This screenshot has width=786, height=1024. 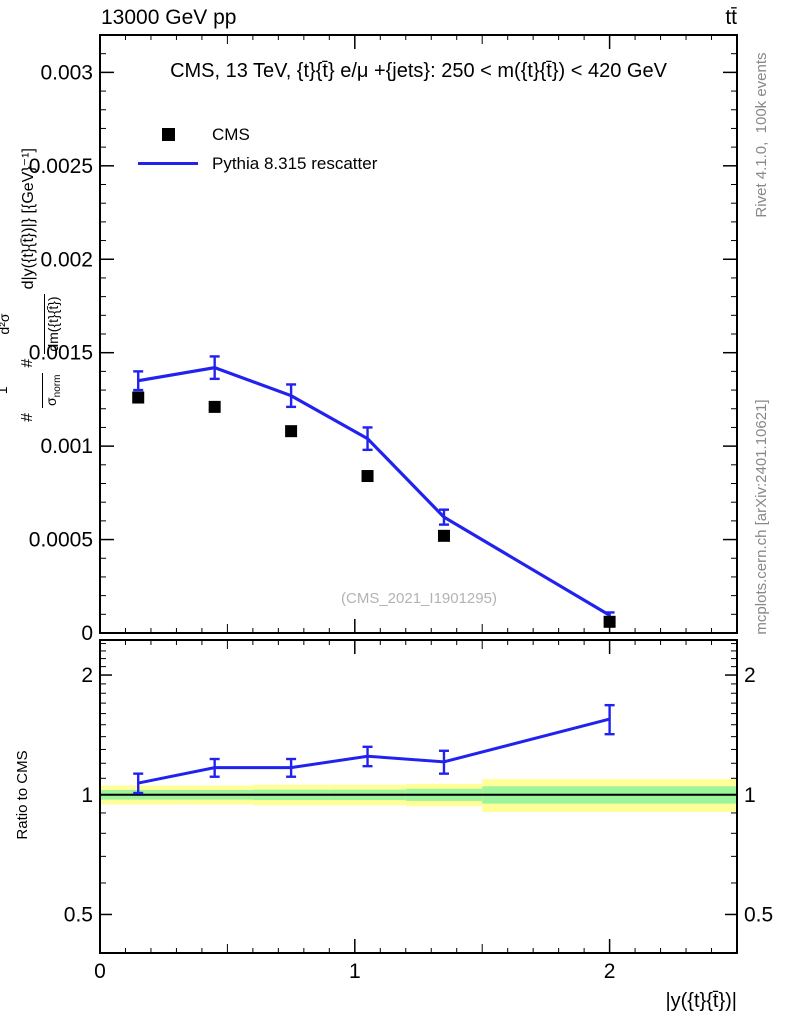 What do you see at coordinates (61, 353) in the screenshot?
I see `svg-text: 0.0015` at bounding box center [61, 353].